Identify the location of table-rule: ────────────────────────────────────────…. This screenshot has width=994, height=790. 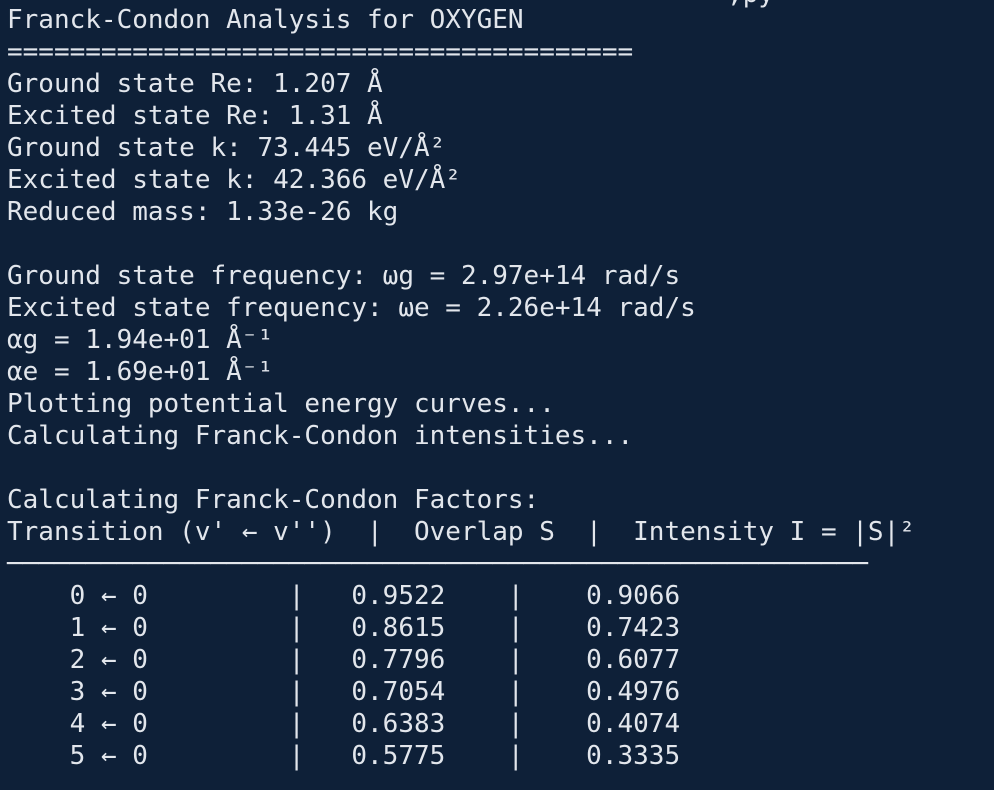
(437, 564).